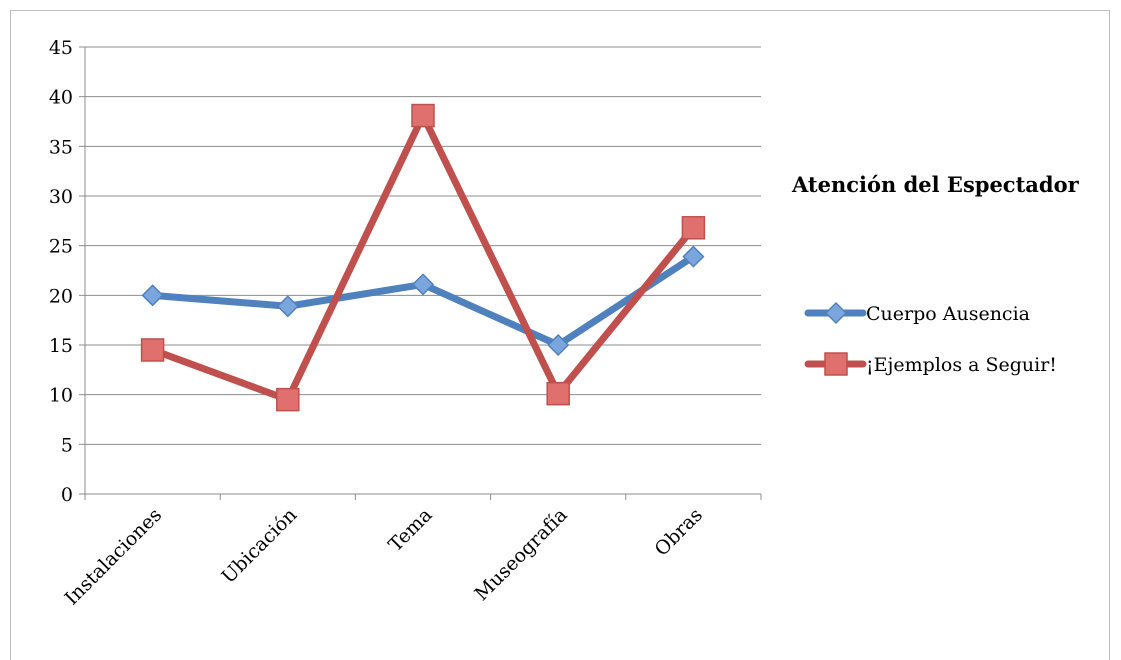 The width and height of the screenshot is (1121, 660). Describe the element at coordinates (935, 184) in the screenshot. I see `chart-title: Atención del Espectador` at that location.